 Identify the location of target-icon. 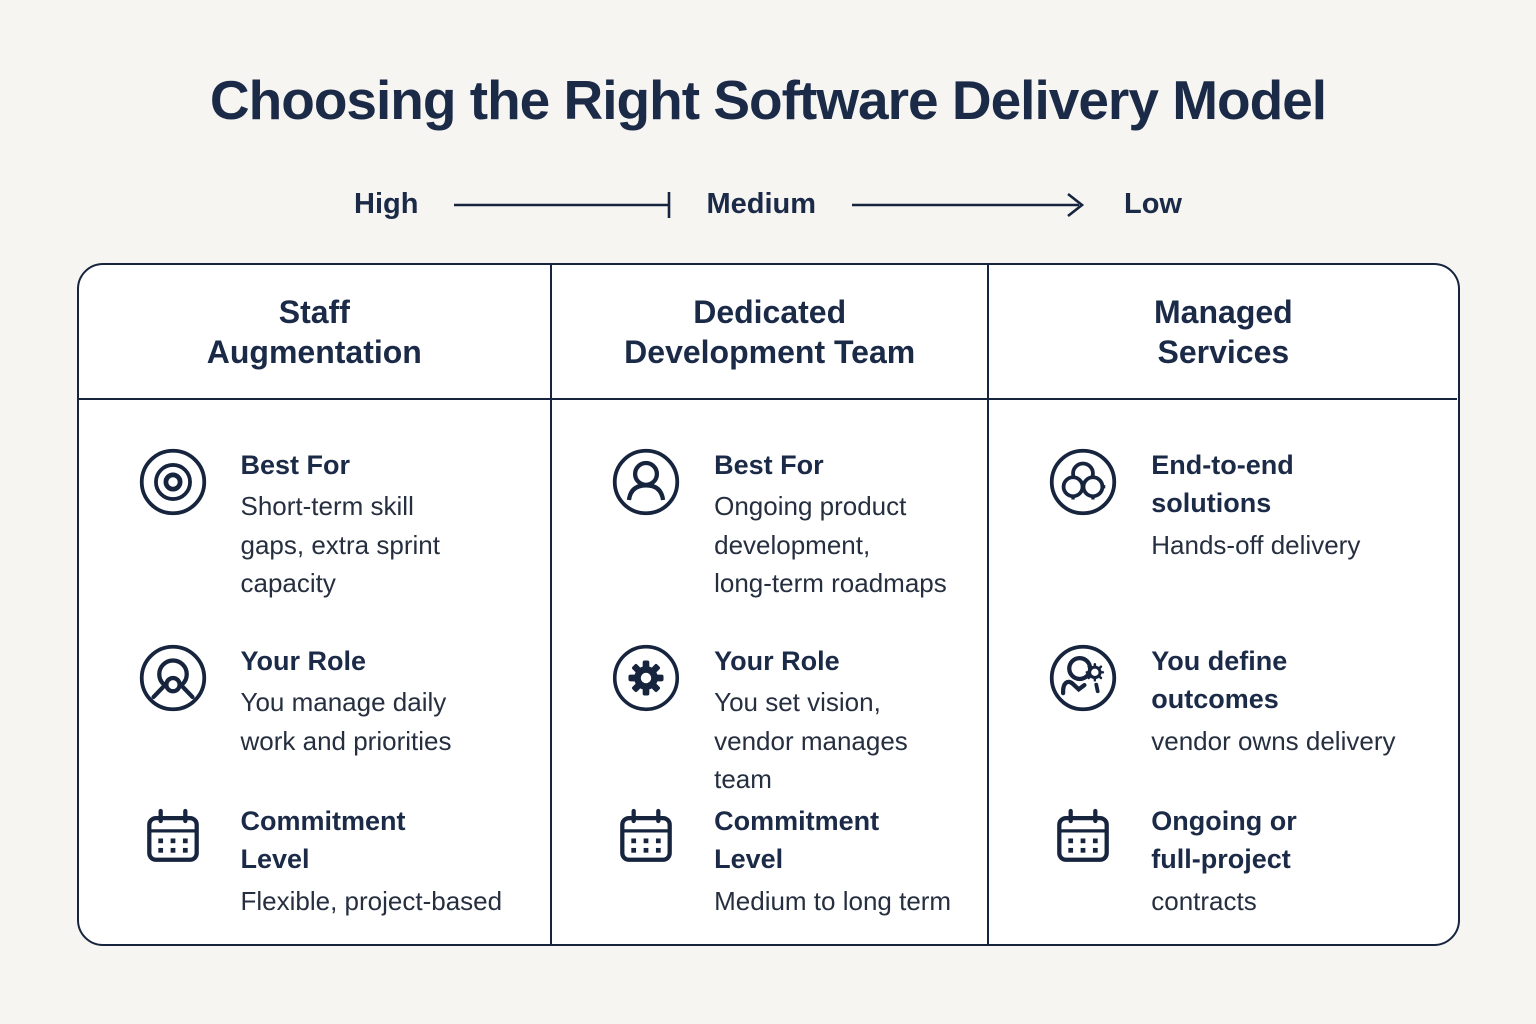
(173, 482).